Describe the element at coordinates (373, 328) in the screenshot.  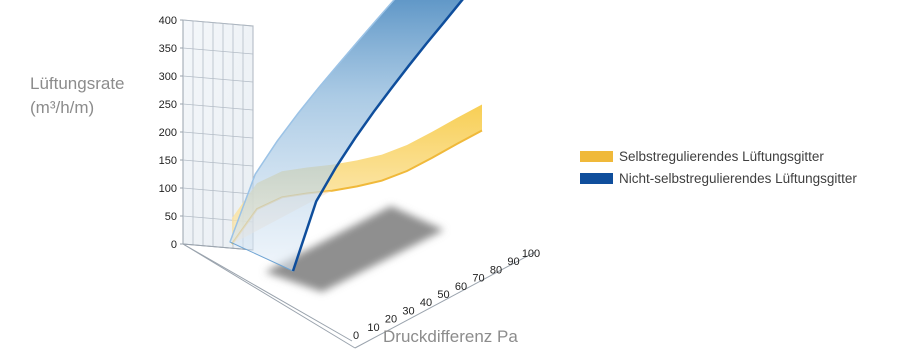
I see `x-tick-label: 10` at that location.